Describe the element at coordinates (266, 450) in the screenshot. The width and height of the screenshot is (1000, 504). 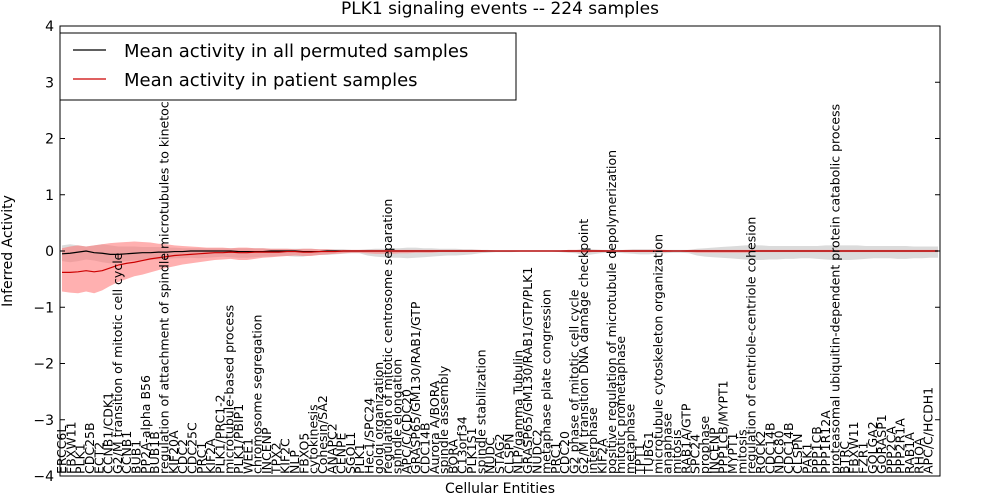
I see `x-tick-label: INCENP` at that location.